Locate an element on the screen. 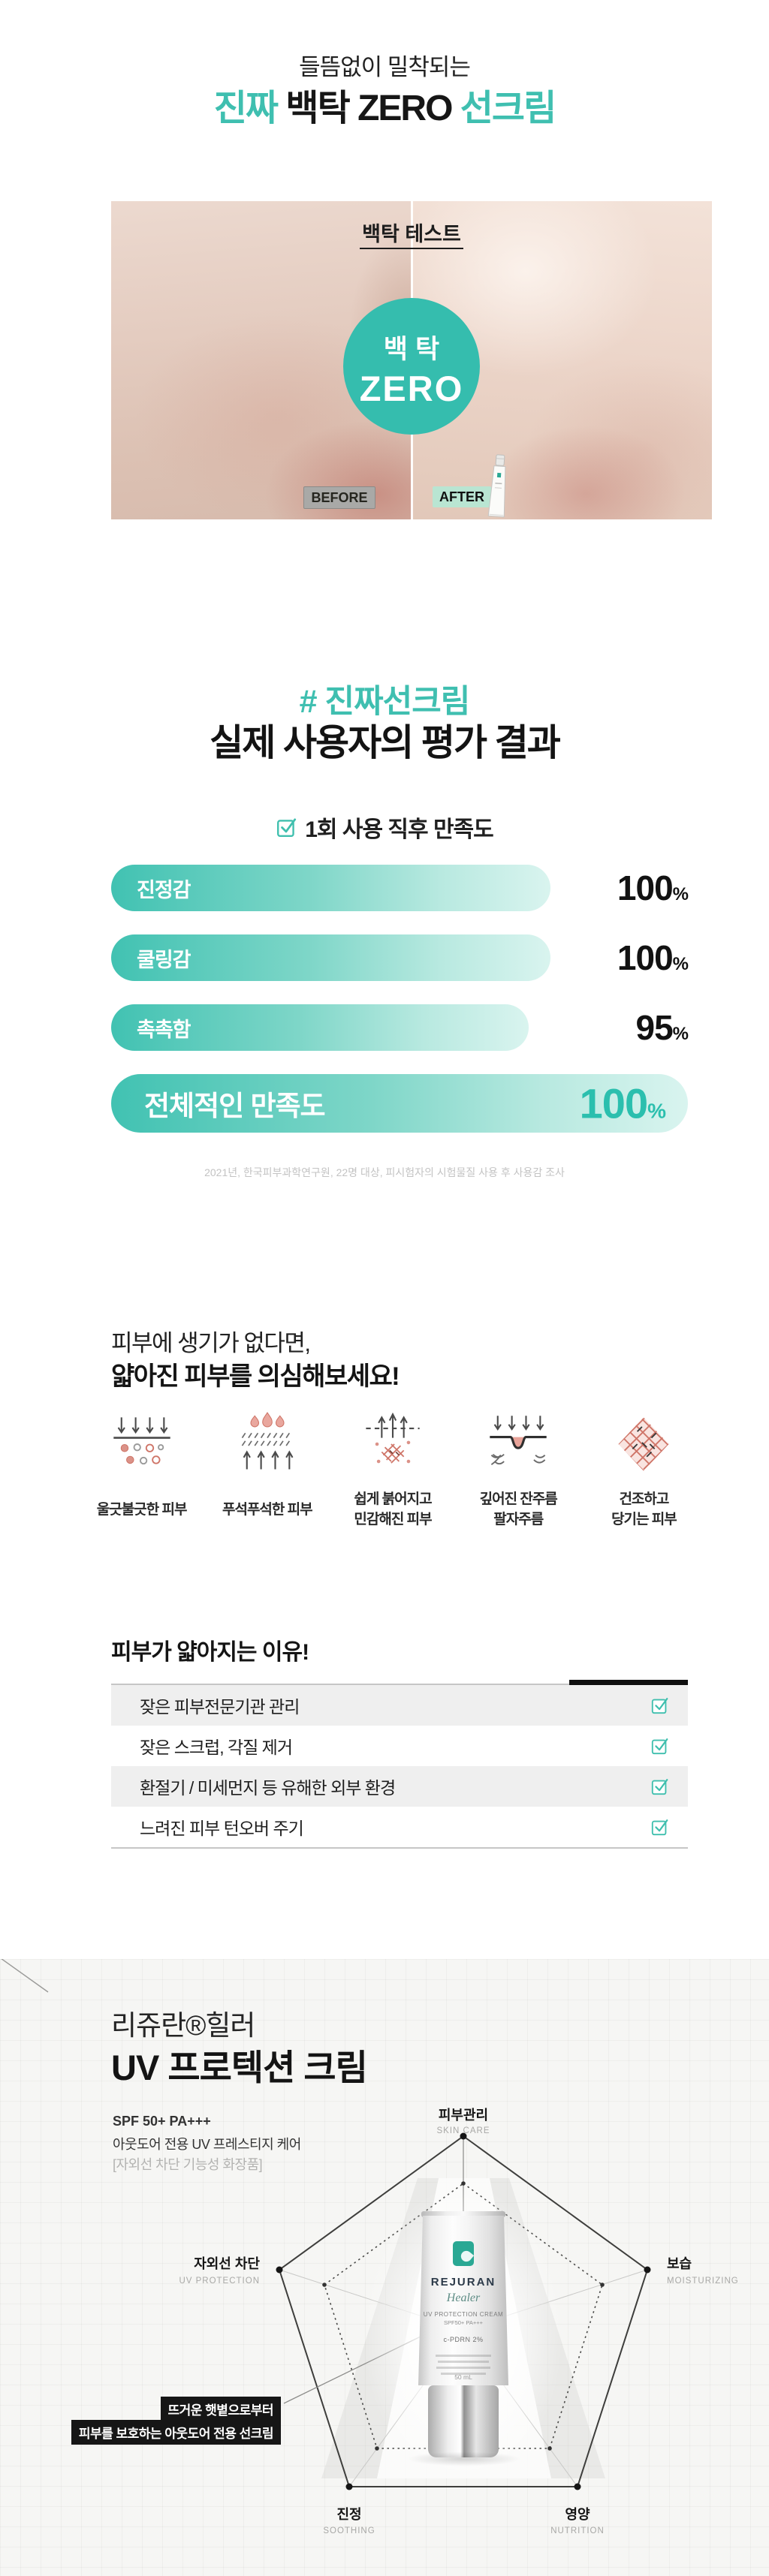  after-label: AFTER is located at coordinates (462, 497).